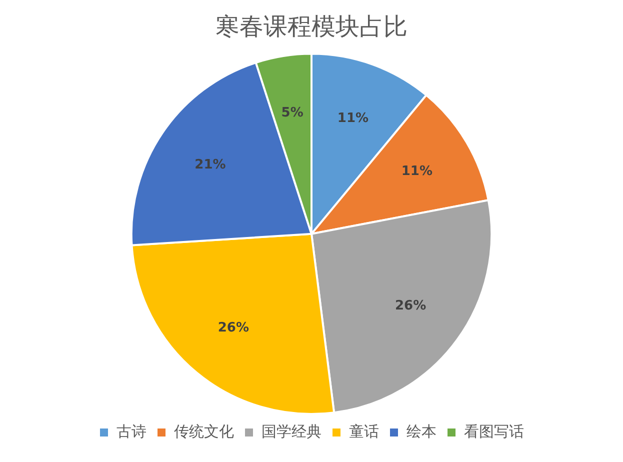 This screenshot has width=623, height=462. Describe the element at coordinates (292, 112) in the screenshot. I see `data-label: 5%` at that location.